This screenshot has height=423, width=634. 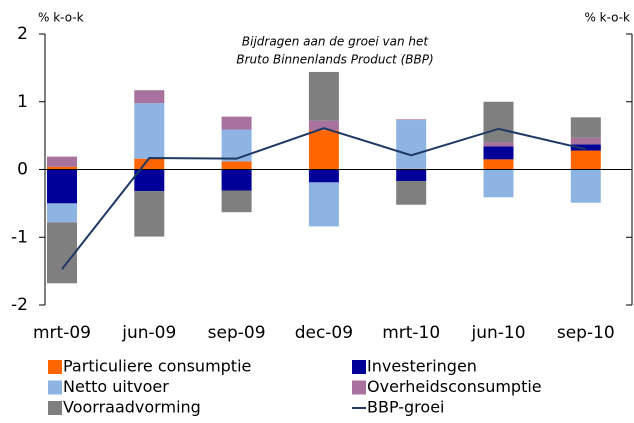 What do you see at coordinates (148, 333) in the screenshot?
I see `x-tick-label: jun-09` at bounding box center [148, 333].